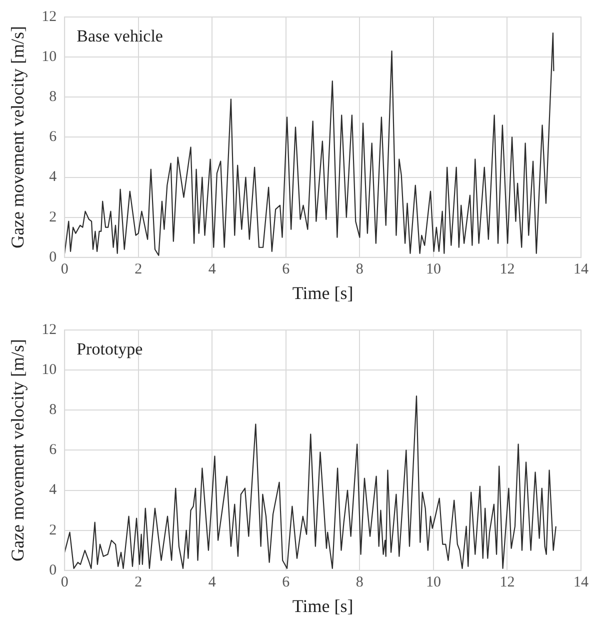 This screenshot has width=593, height=626. Describe the element at coordinates (119, 36) in the screenshot. I see `text: Base vehicle` at that location.